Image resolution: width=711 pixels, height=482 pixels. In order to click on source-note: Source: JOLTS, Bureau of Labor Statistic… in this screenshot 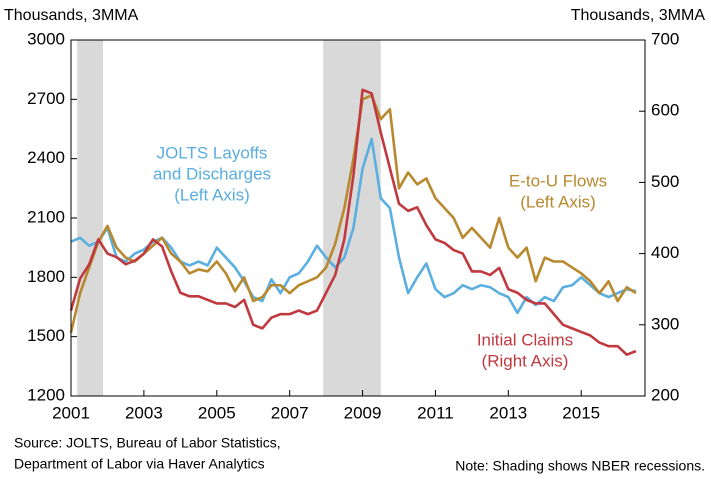, I will do `click(147, 443)`.